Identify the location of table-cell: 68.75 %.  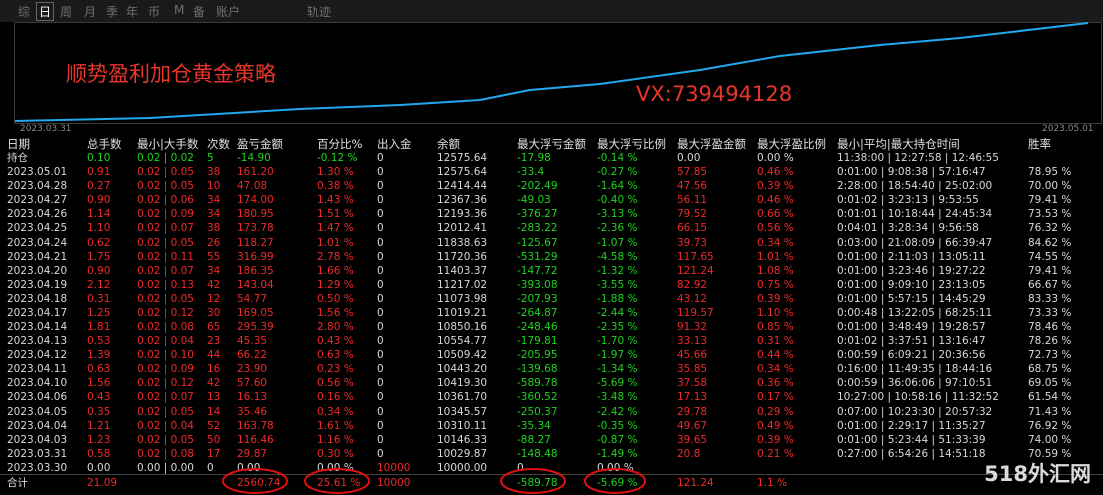
(1050, 369).